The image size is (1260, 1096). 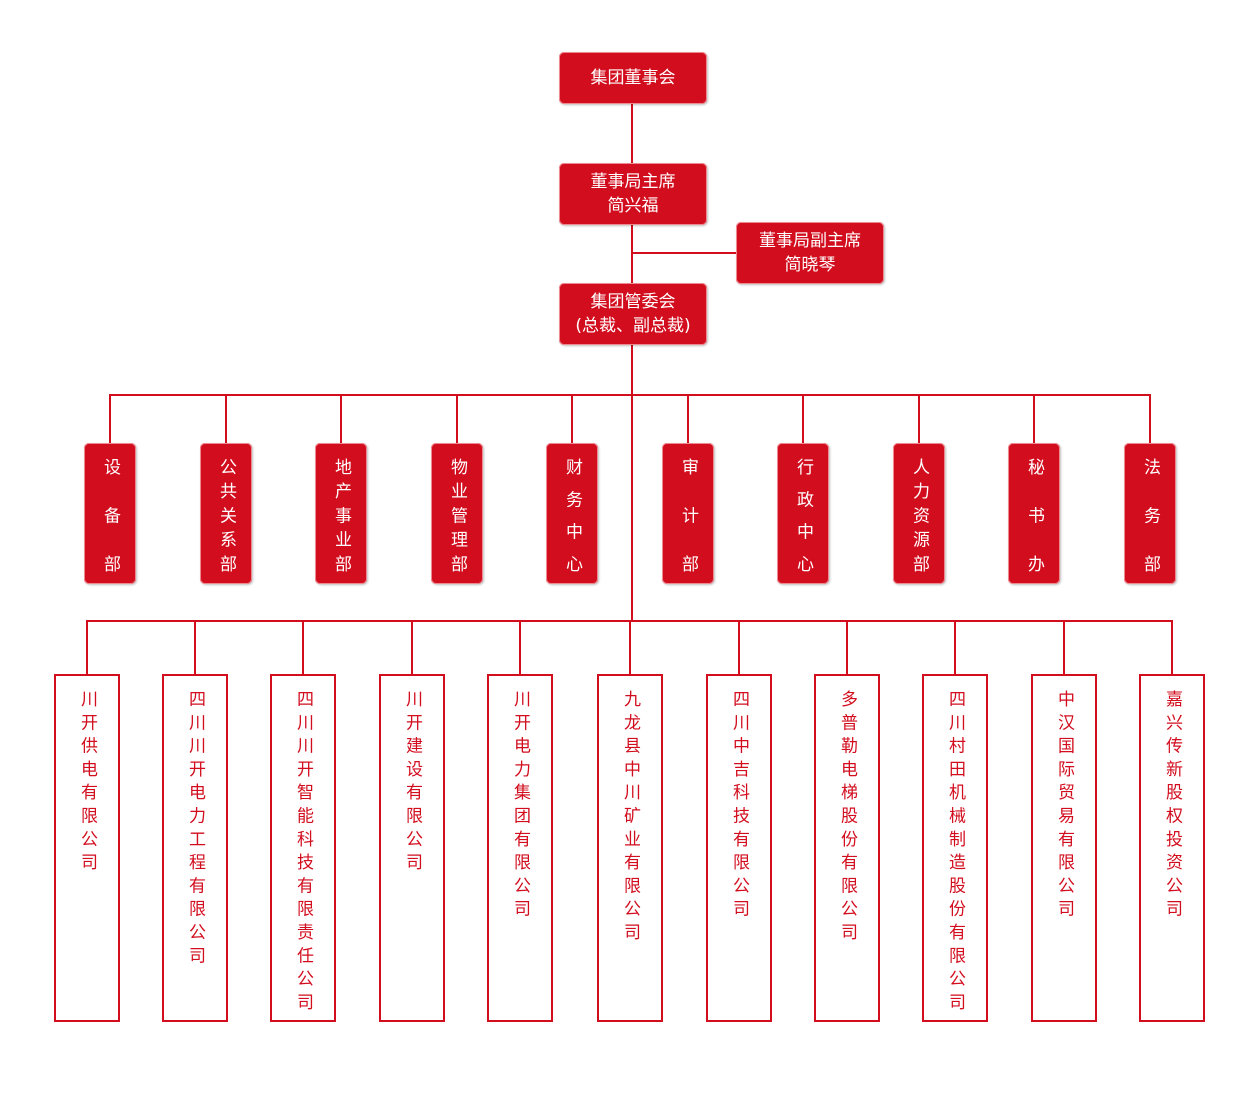 I want to click on department-label: 审计部, so click(x=688, y=515).